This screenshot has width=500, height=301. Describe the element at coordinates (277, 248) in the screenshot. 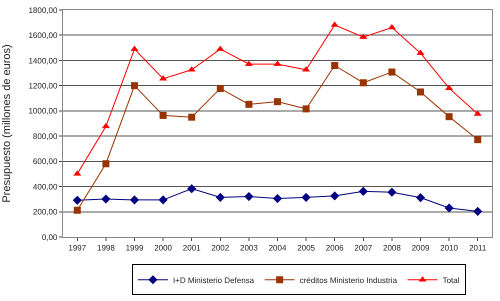

I see `x-tick-label: 2004` at that location.